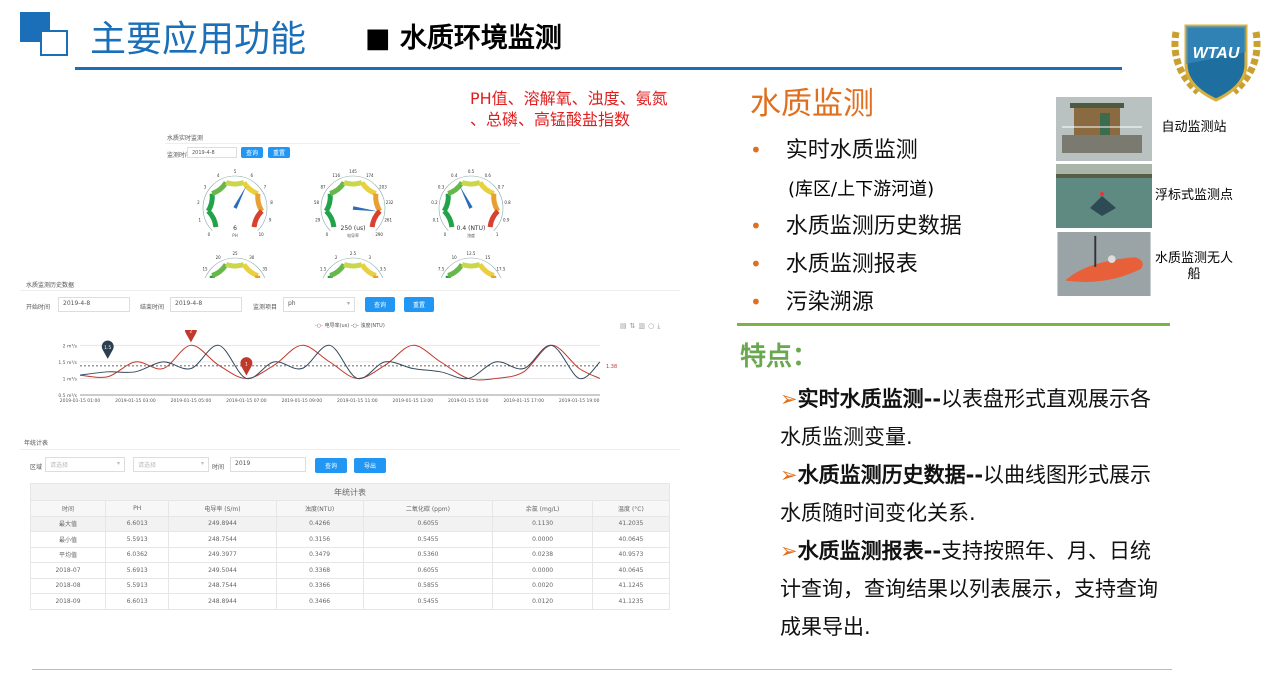  What do you see at coordinates (212, 152) in the screenshot?
I see `time-input: 2019-4-8` at bounding box center [212, 152].